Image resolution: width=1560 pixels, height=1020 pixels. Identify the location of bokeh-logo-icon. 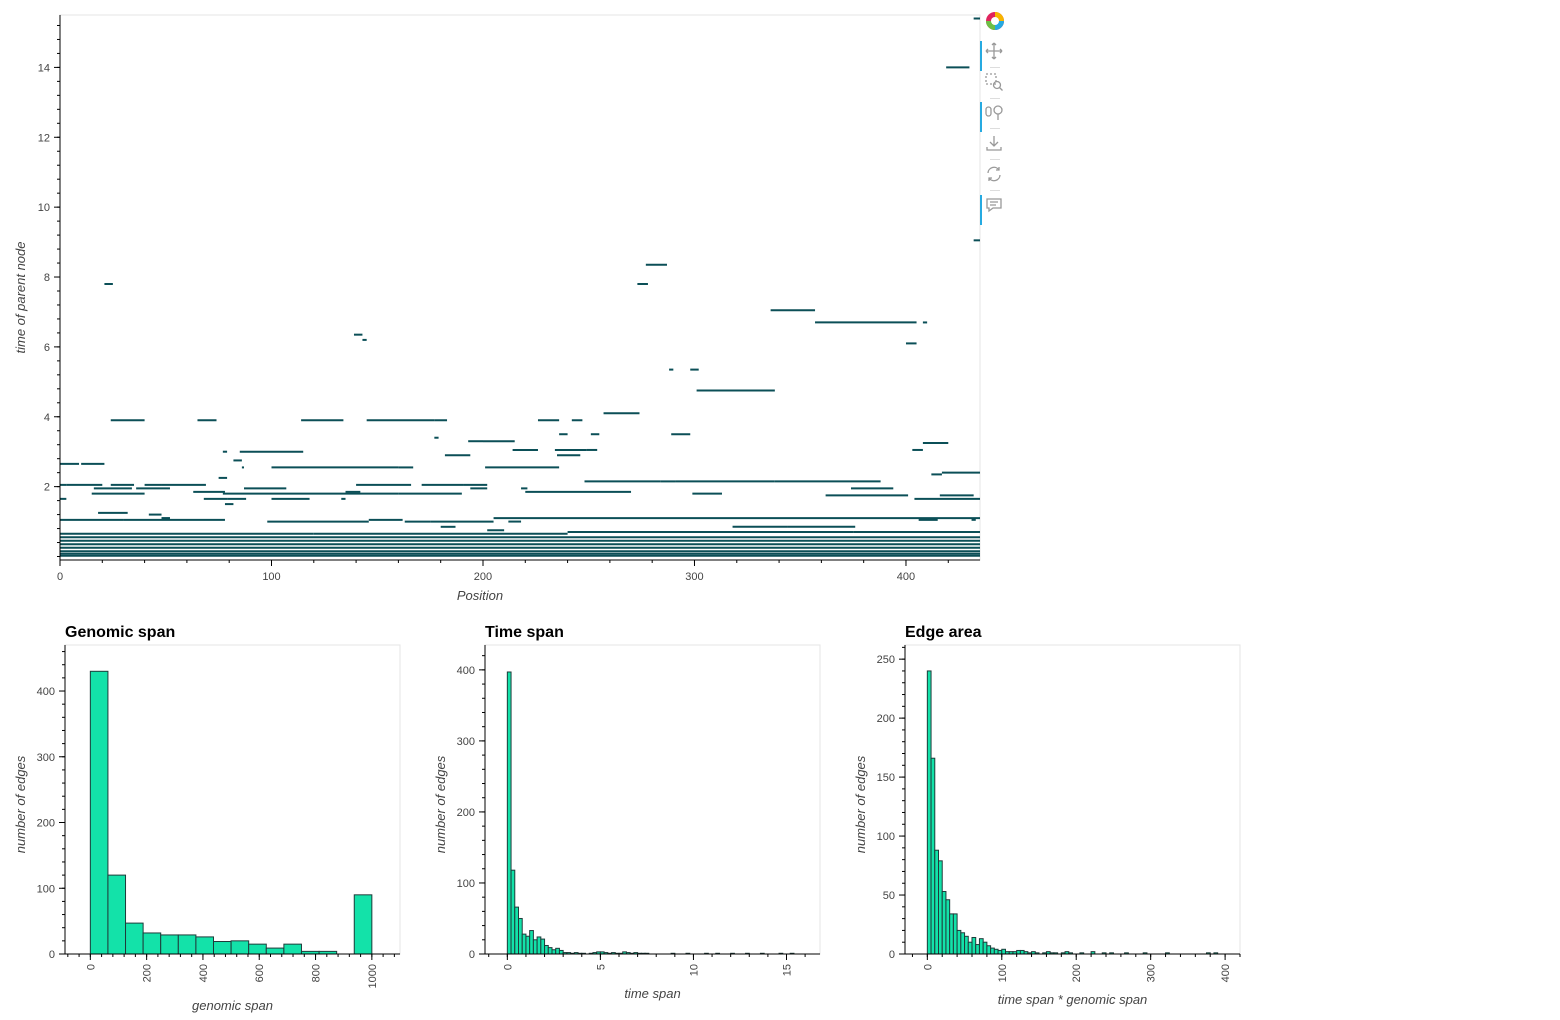
(995, 24).